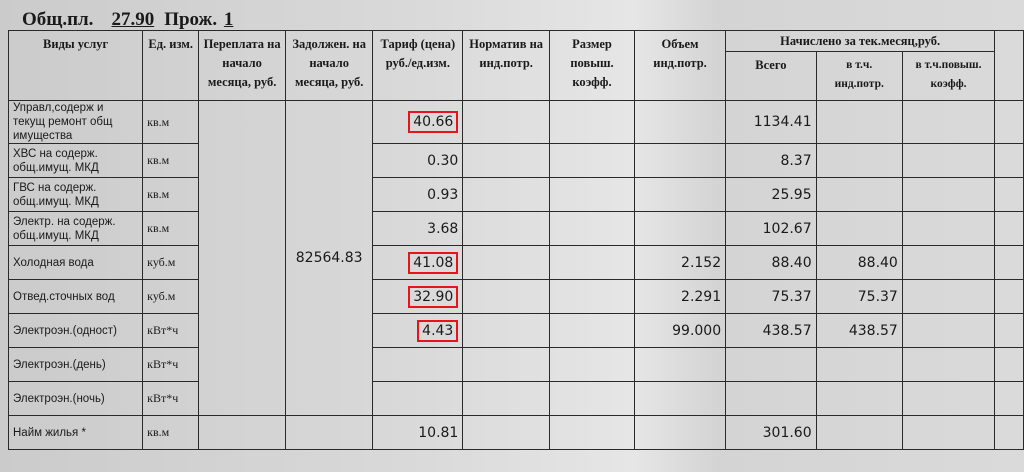 The height and width of the screenshot is (472, 1024). I want to click on area-value: 27.90, so click(133, 19).